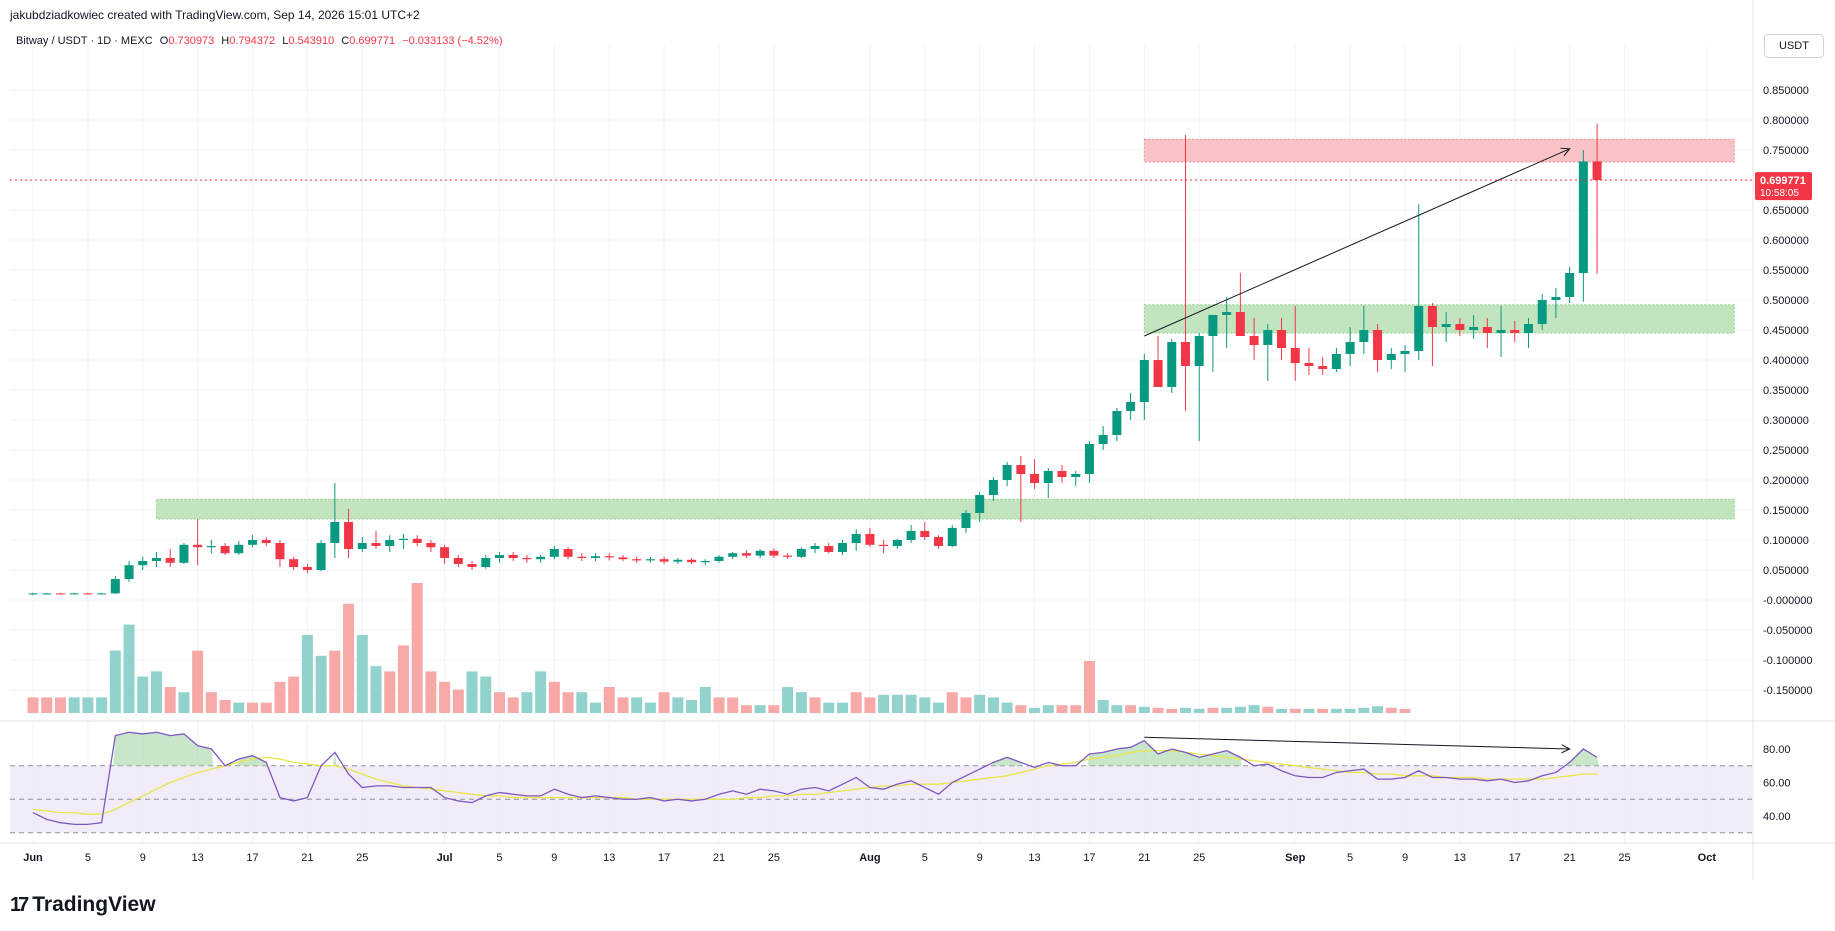  What do you see at coordinates (499, 858) in the screenshot?
I see `time-tick-label: 5` at bounding box center [499, 858].